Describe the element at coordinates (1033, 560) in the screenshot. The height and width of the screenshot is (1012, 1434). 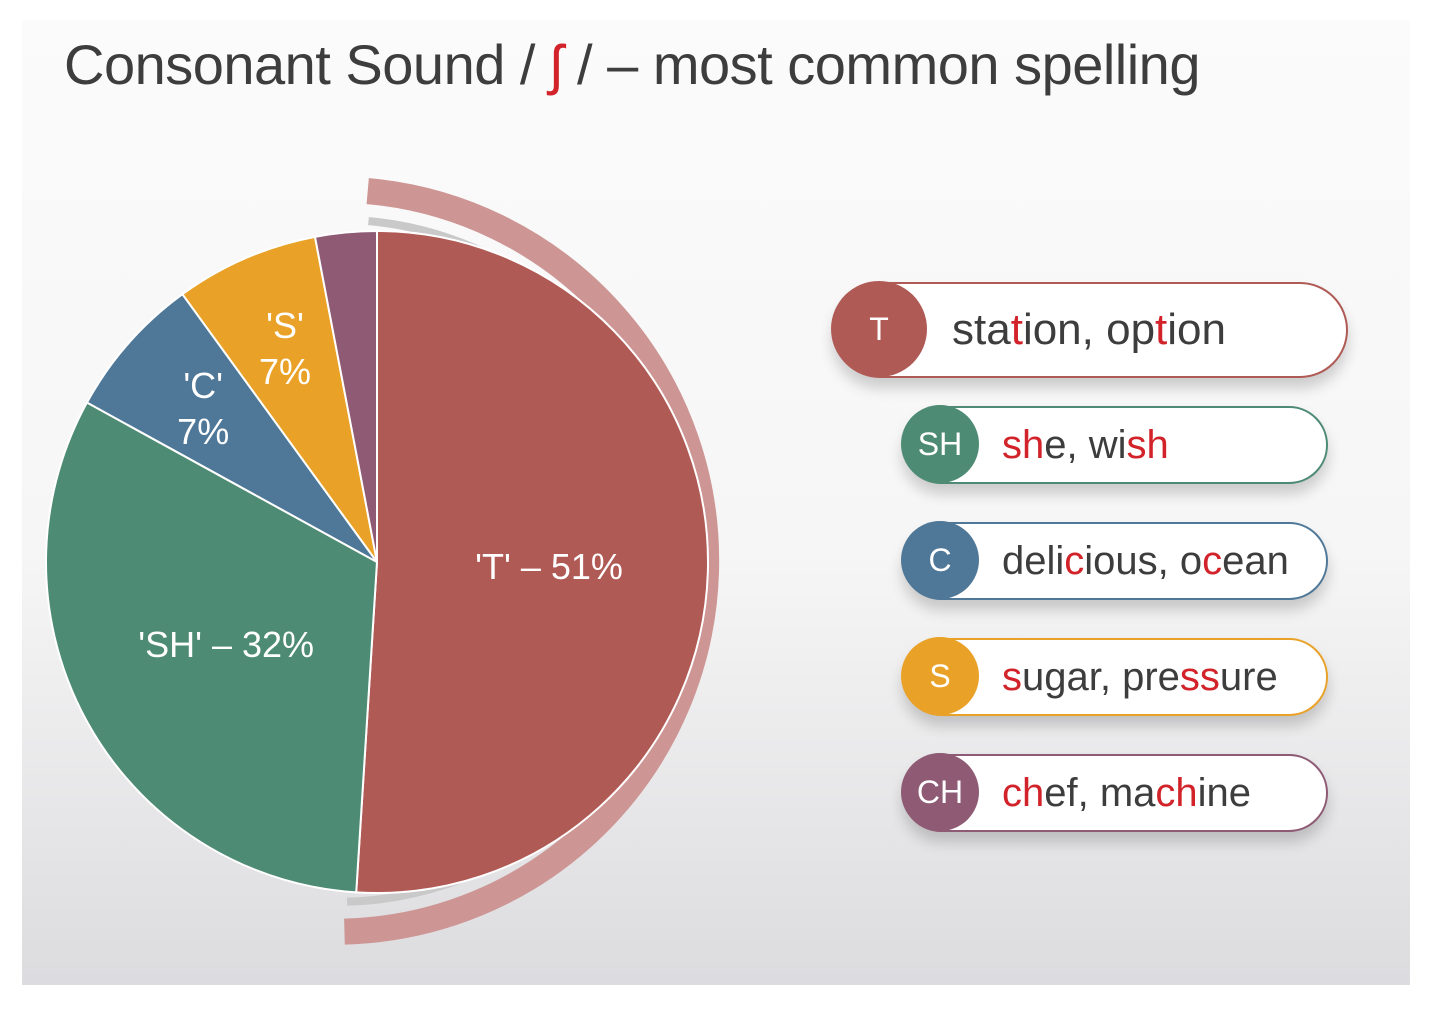
I see `word-text: deli` at that location.